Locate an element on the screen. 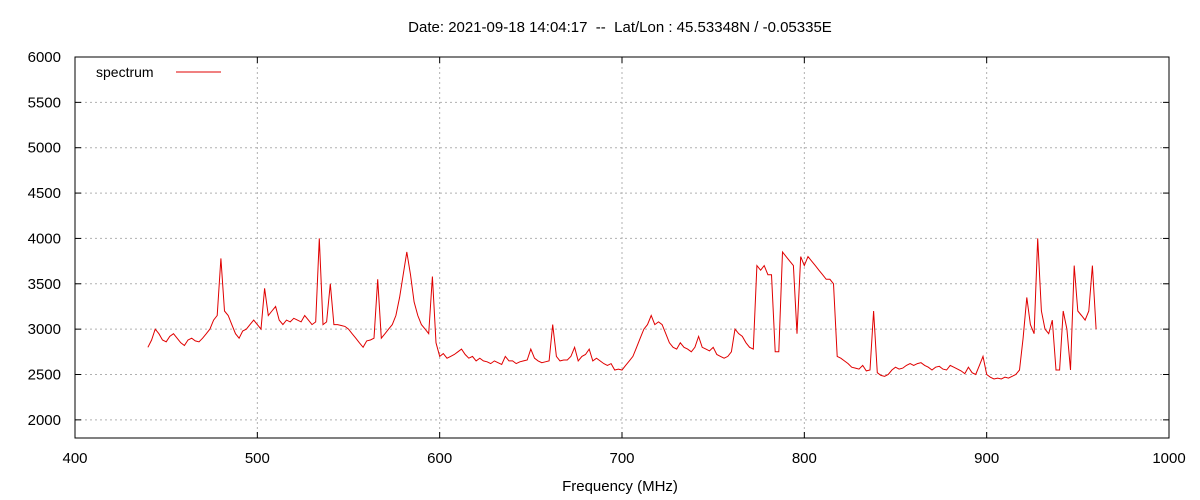 The width and height of the screenshot is (1200, 500). y-tick-label: 4000 is located at coordinates (44, 238).